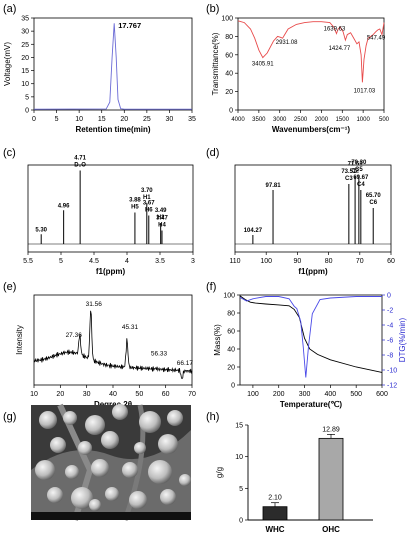 The width and height of the screenshot is (411, 550). Describe the element at coordinates (376, 39) in the screenshot. I see `peak-annotation: 547.49` at that location.